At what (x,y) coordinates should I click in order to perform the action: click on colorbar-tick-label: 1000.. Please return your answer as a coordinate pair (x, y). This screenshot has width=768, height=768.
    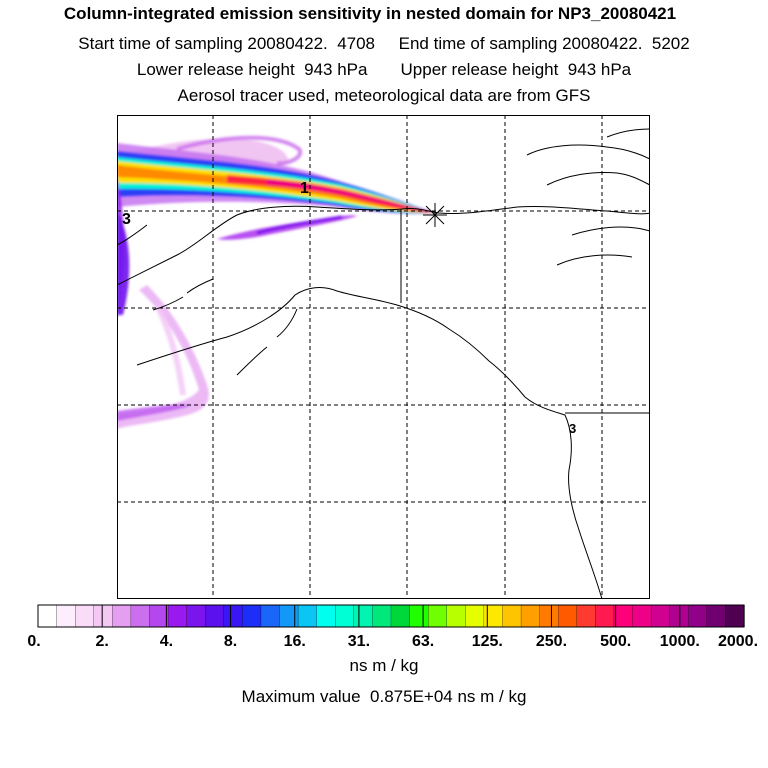
    Looking at the image, I should click on (680, 641).